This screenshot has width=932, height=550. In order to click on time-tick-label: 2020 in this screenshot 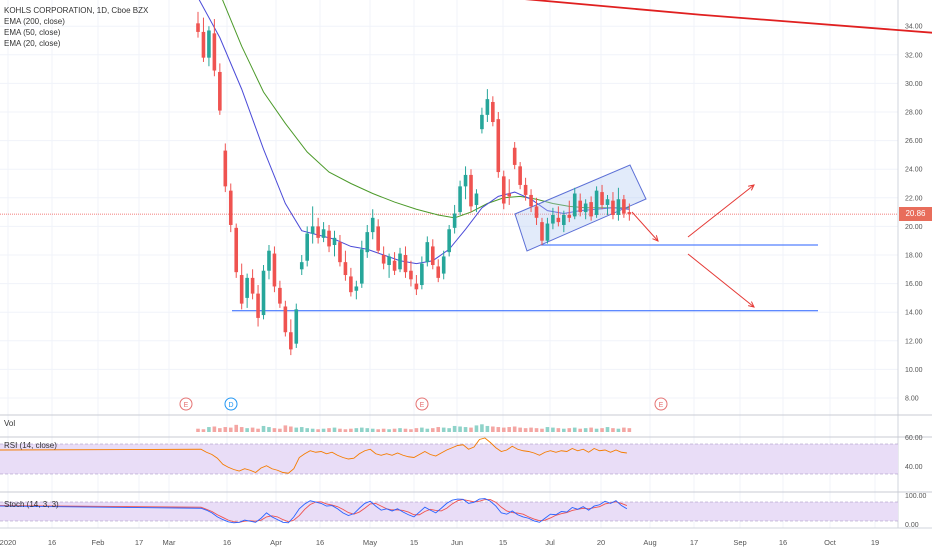, I will do `click(8, 542)`.